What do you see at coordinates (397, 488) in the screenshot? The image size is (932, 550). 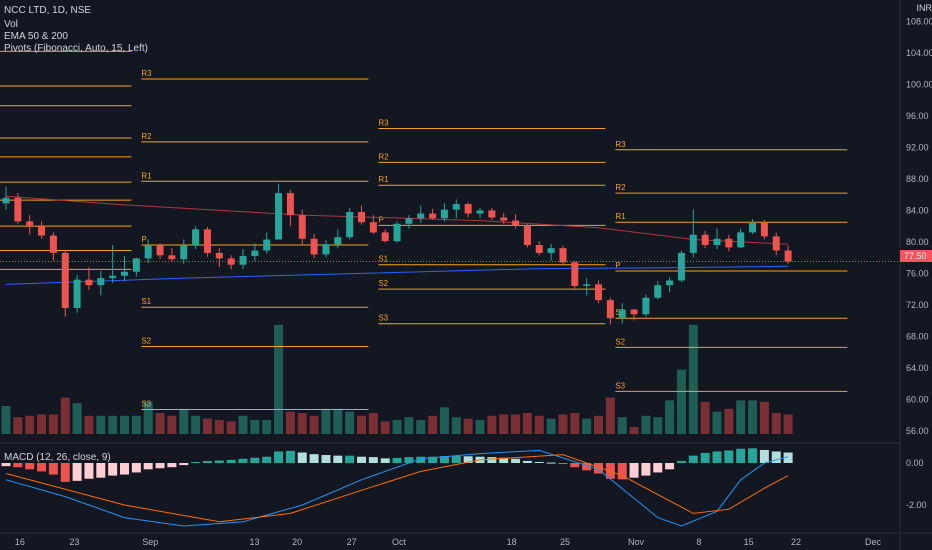 I see `macd-signal-line` at bounding box center [397, 488].